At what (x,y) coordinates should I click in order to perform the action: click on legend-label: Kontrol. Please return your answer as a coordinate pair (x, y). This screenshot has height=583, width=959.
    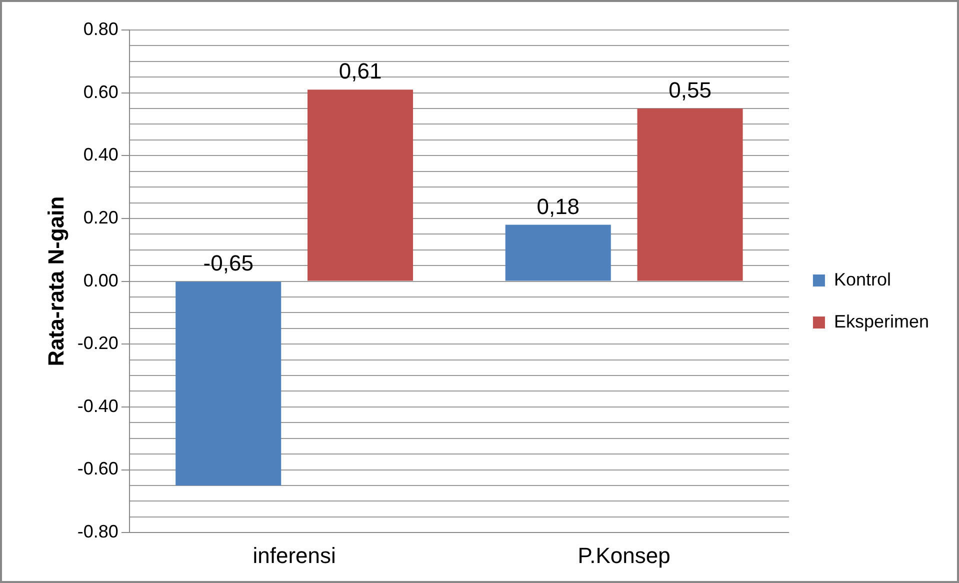
    Looking at the image, I should click on (863, 279).